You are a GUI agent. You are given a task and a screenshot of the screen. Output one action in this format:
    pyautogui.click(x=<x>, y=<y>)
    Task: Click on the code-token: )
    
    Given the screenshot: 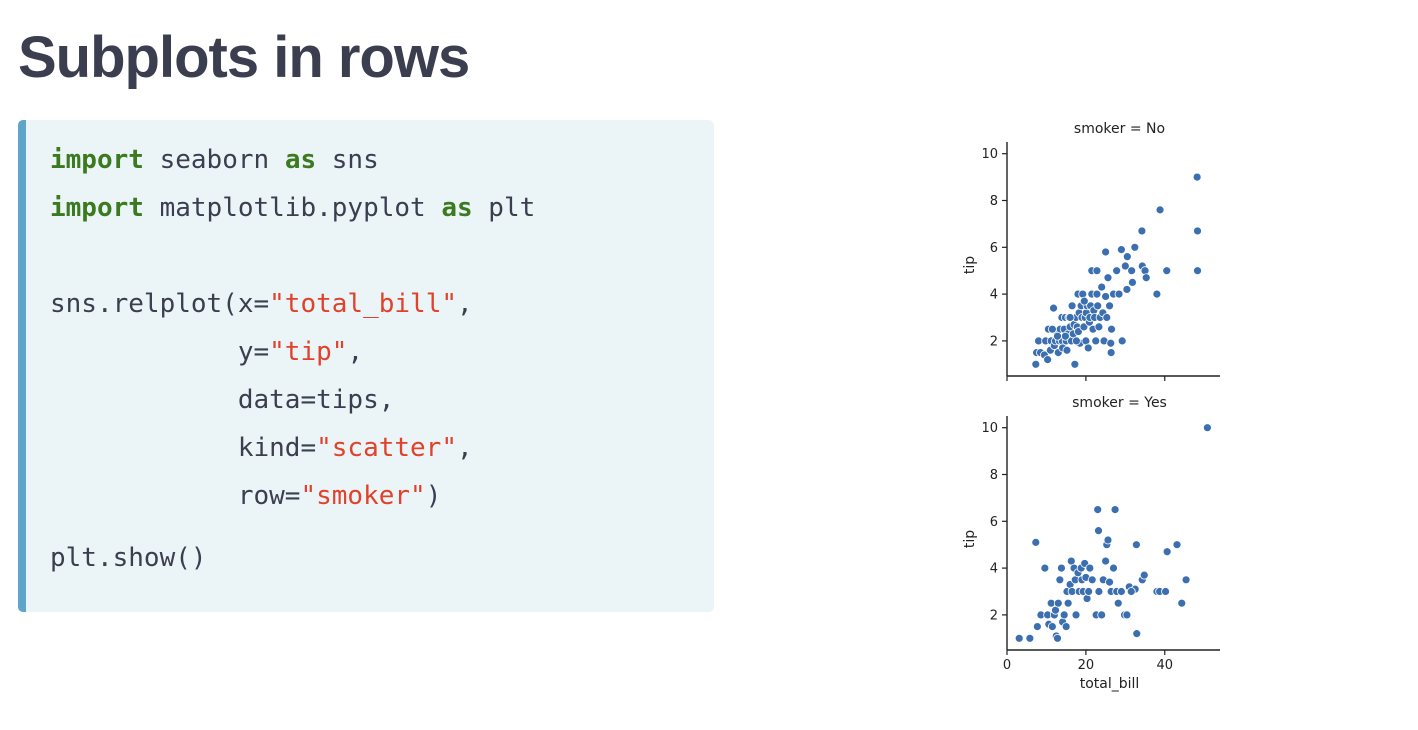 What is the action you would take?
    pyautogui.click(x=433, y=496)
    